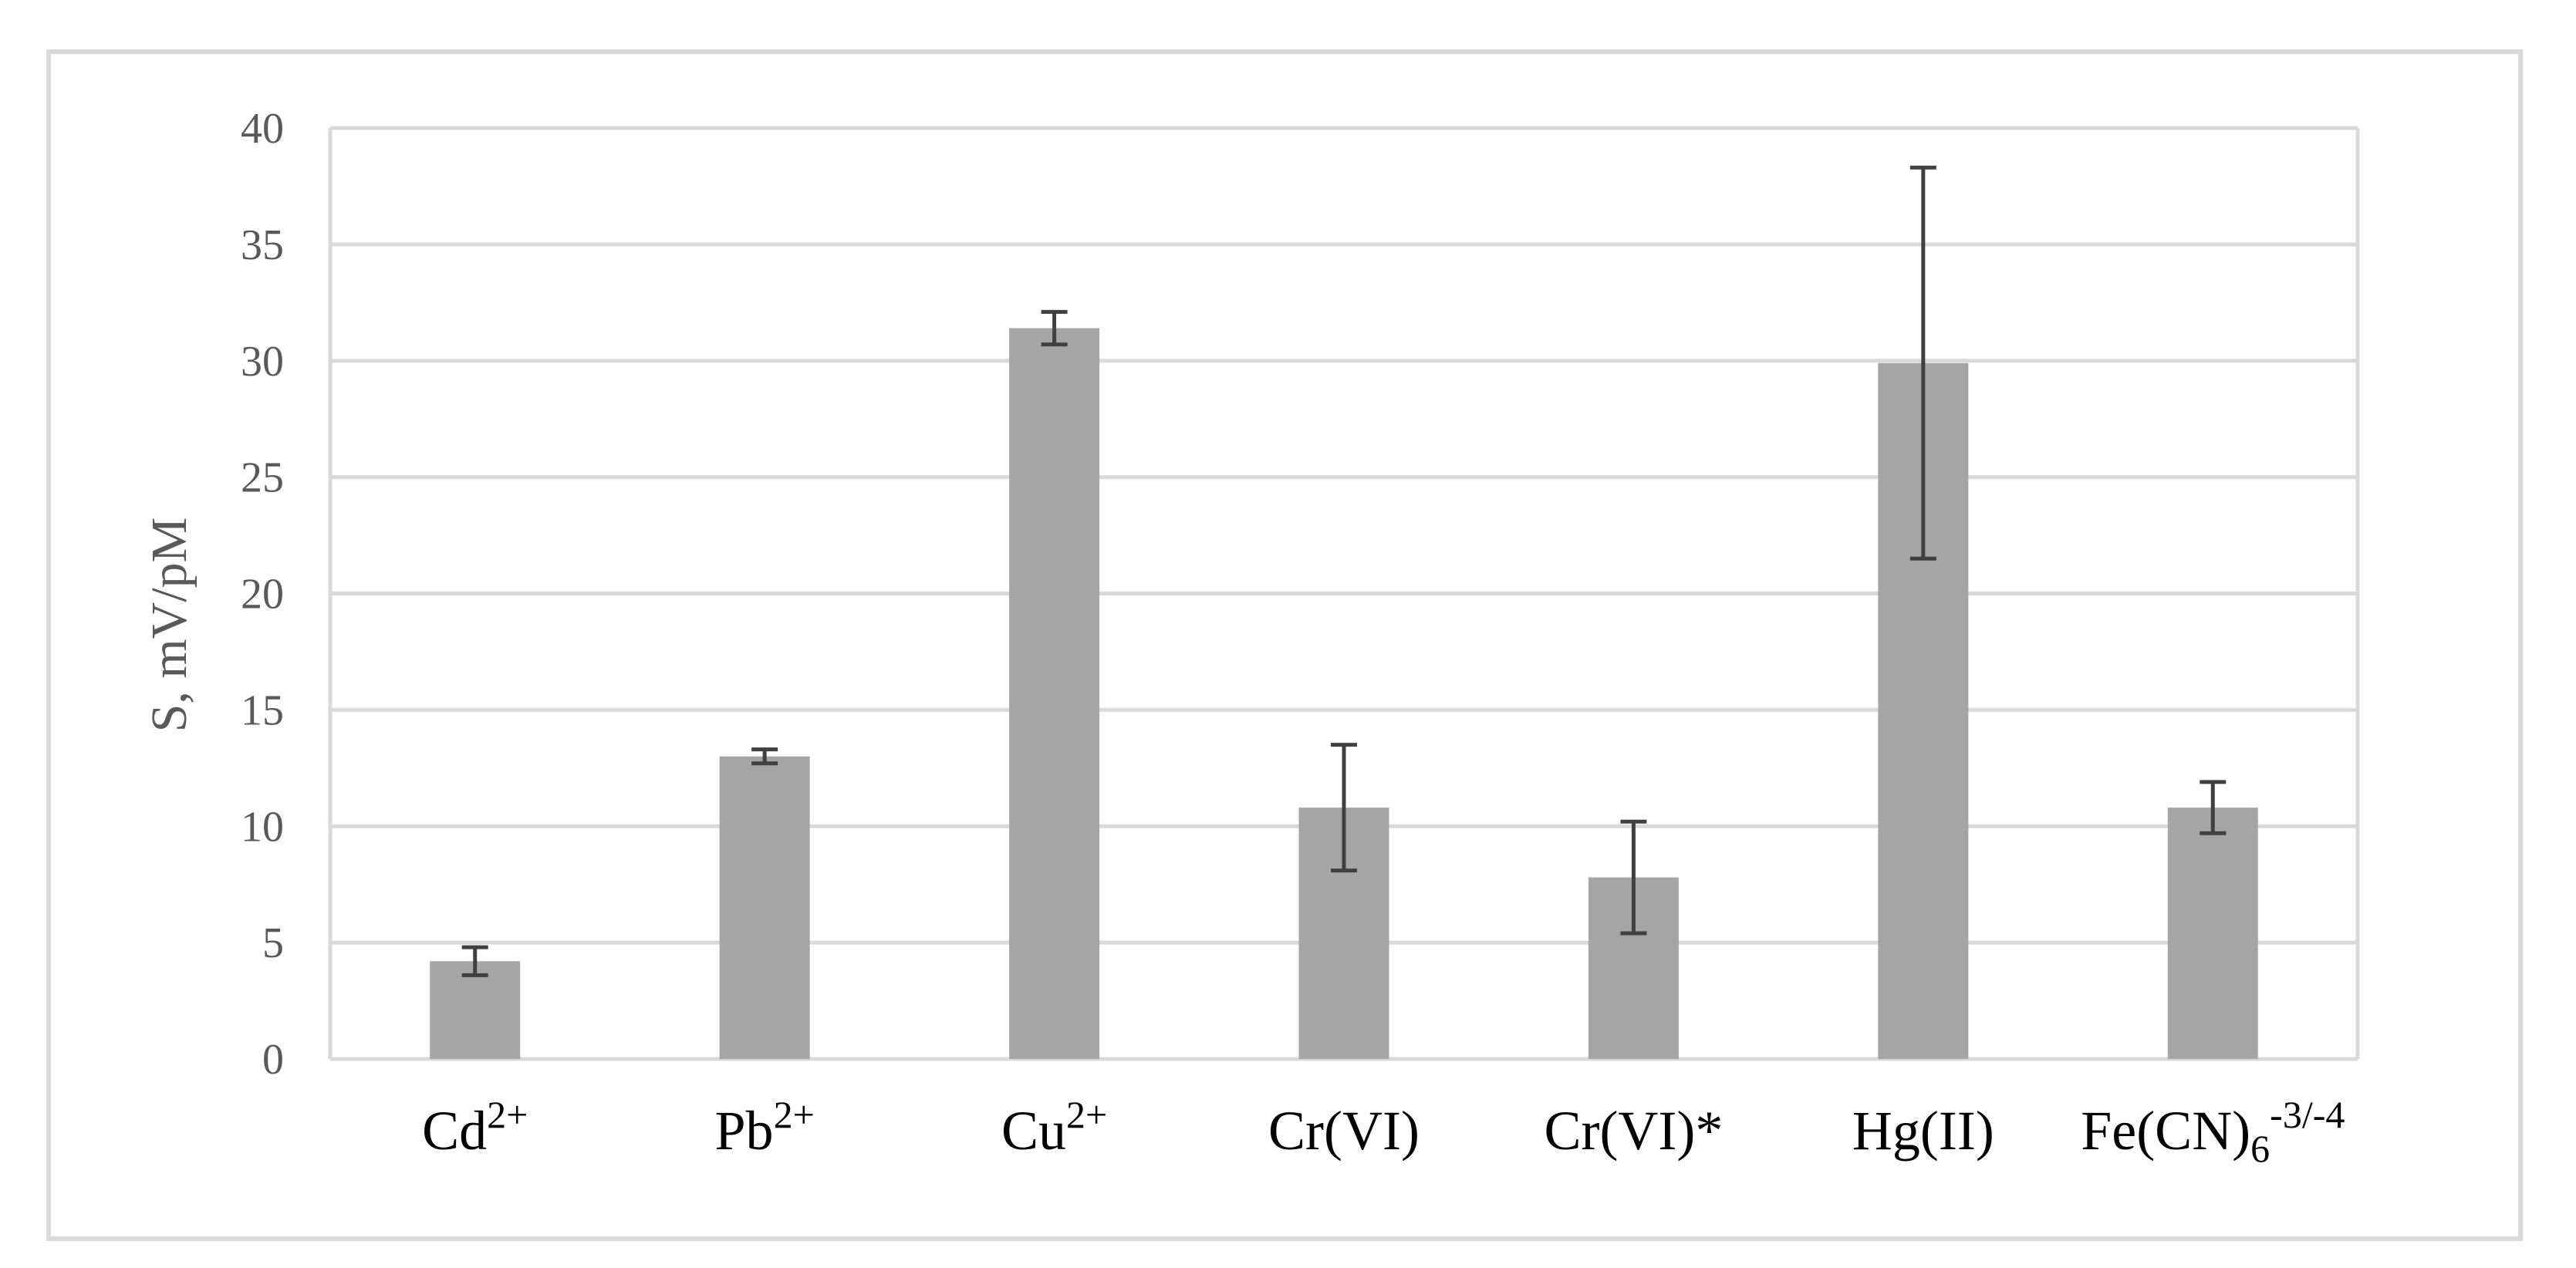 The height and width of the screenshot is (1268, 2576). I want to click on y-tick-label-25: 25, so click(262, 478).